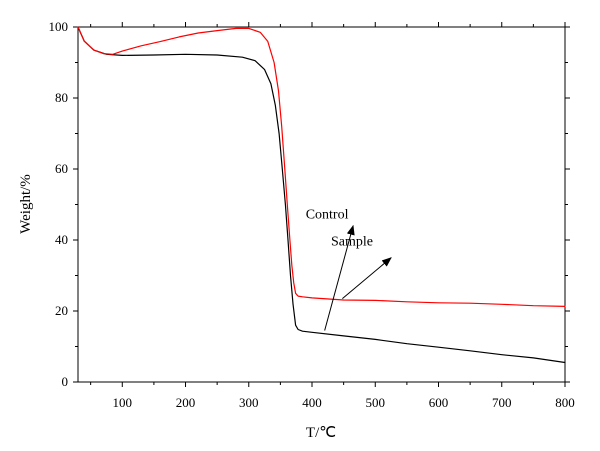 Image resolution: width=600 pixels, height=451 pixels. Describe the element at coordinates (249, 402) in the screenshot. I see `x-tick-label: 300` at that location.